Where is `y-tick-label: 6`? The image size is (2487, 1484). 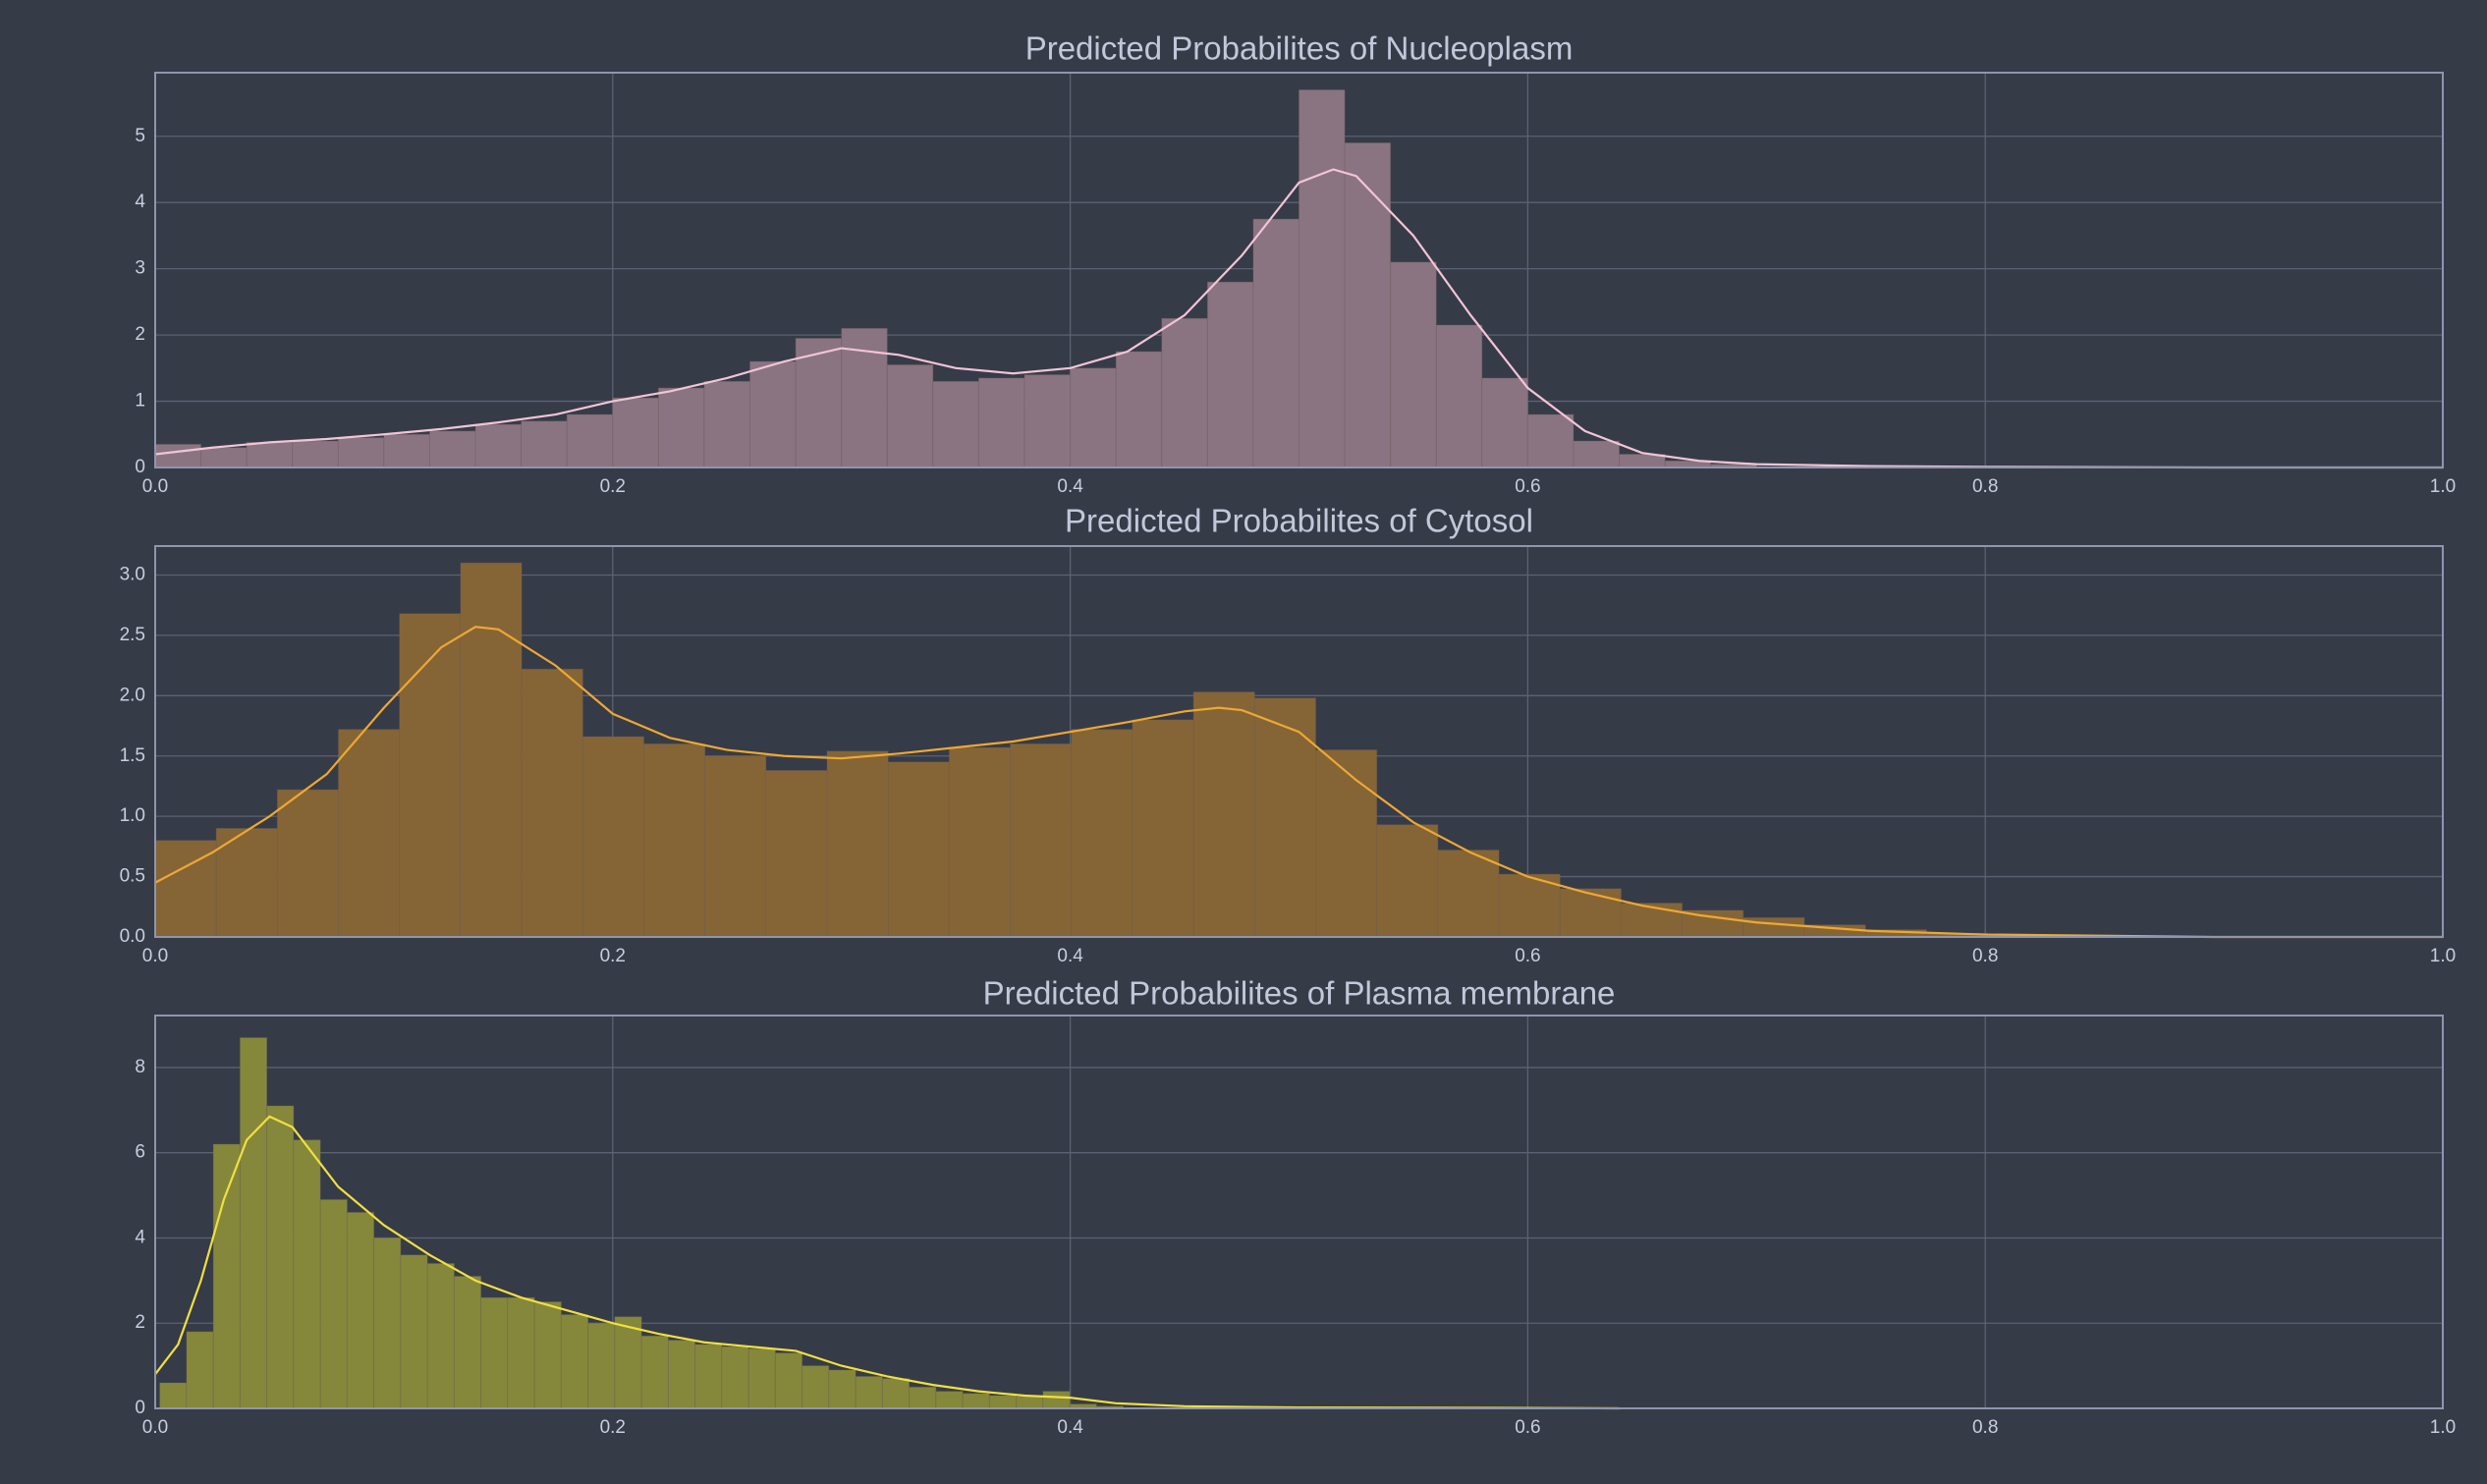 y-tick-label: 6 is located at coordinates (140, 1152).